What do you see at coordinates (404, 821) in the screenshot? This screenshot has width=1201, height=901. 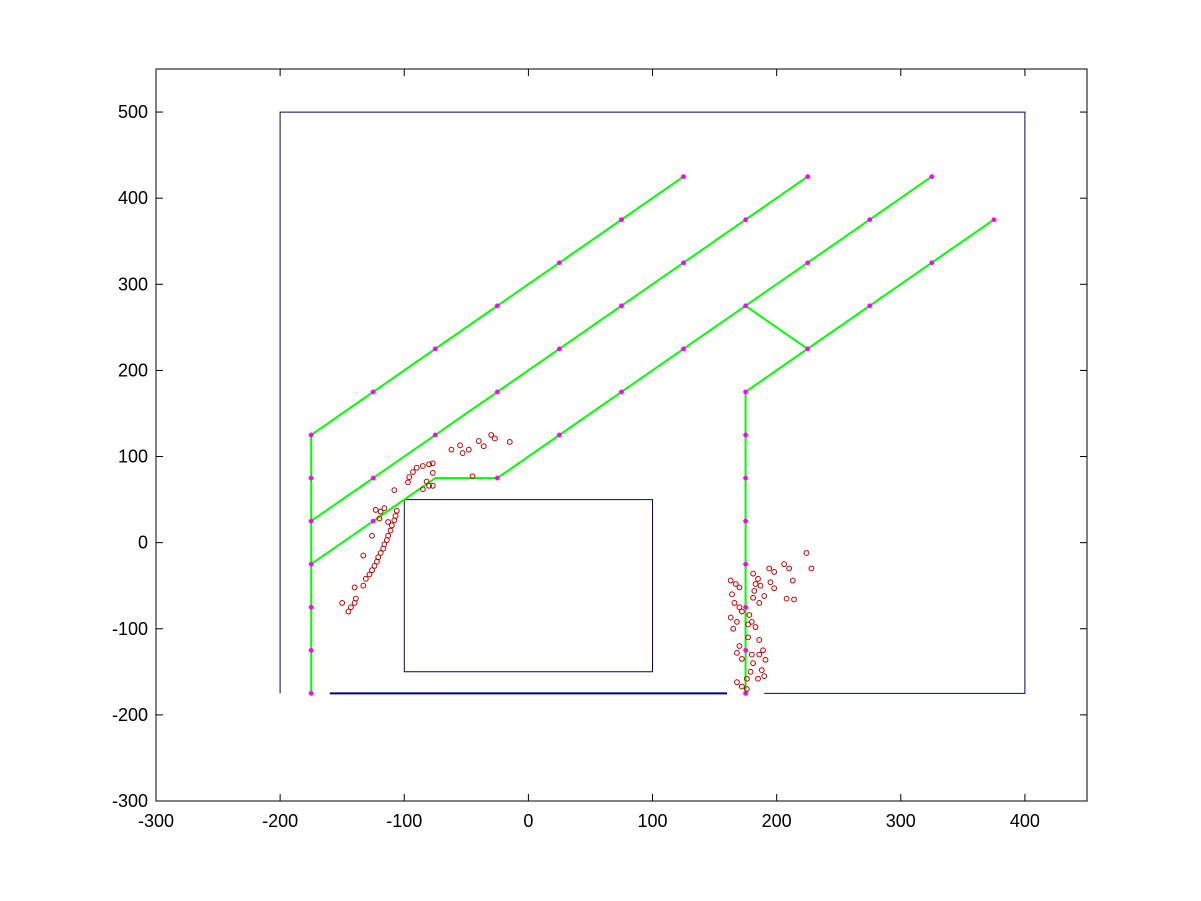 I see `x-tick-label: -100` at bounding box center [404, 821].